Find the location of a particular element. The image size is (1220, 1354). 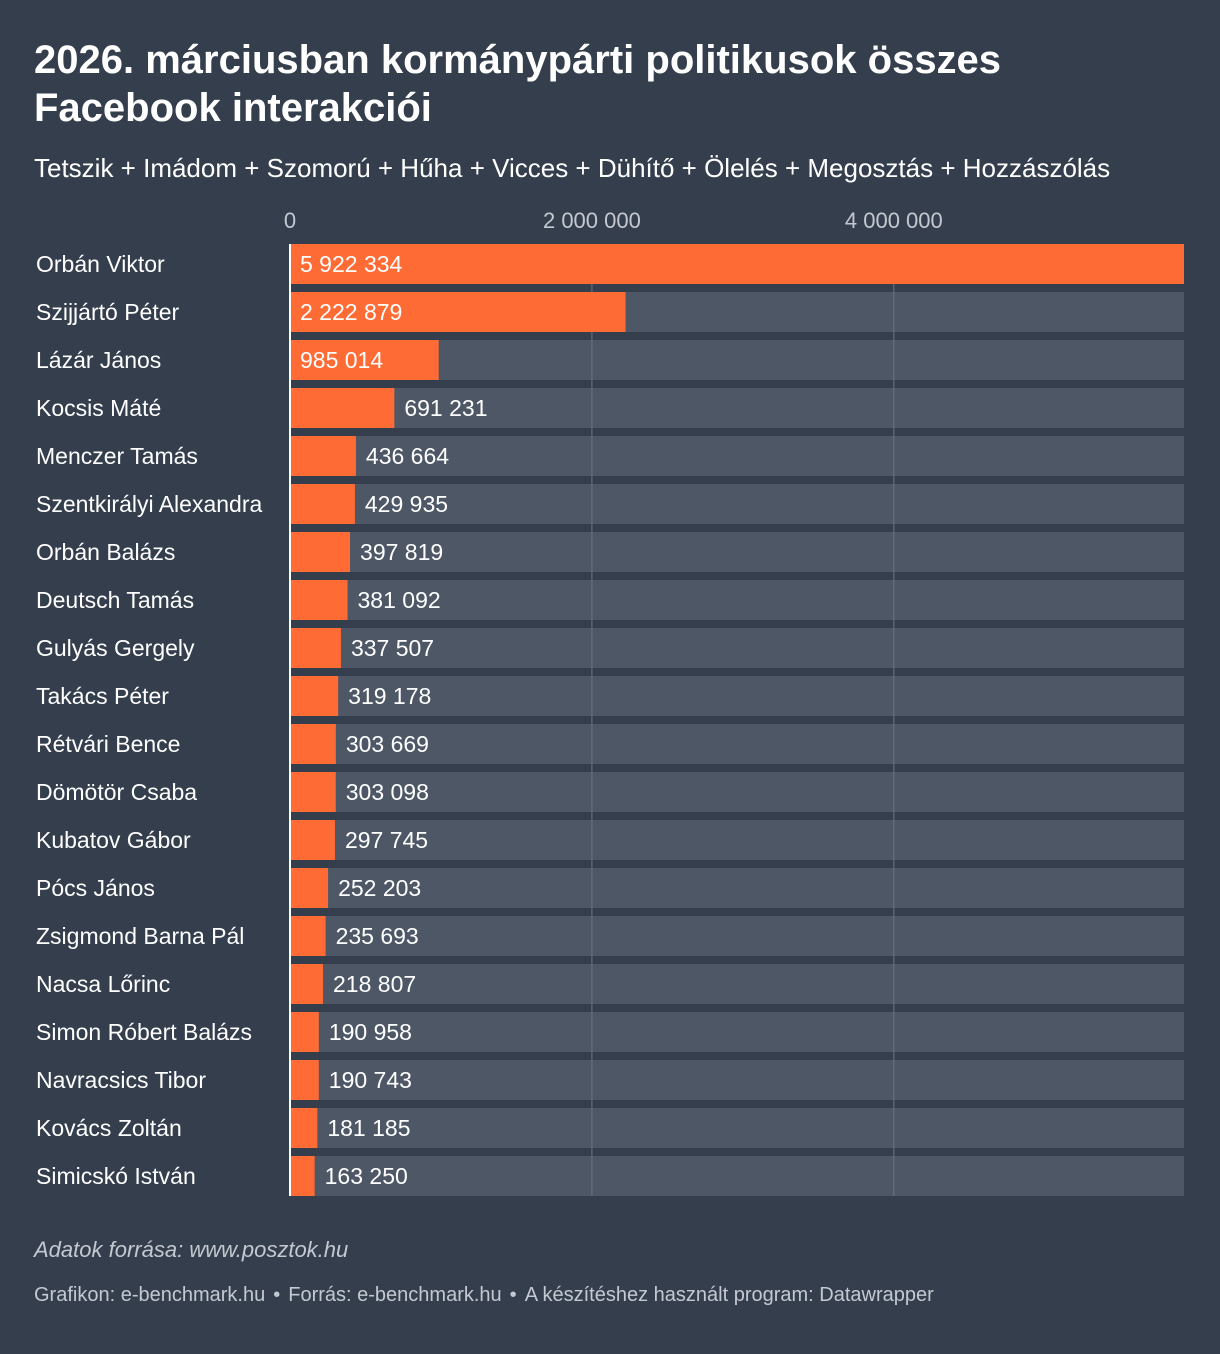

value-label: 252 203 is located at coordinates (379, 888).